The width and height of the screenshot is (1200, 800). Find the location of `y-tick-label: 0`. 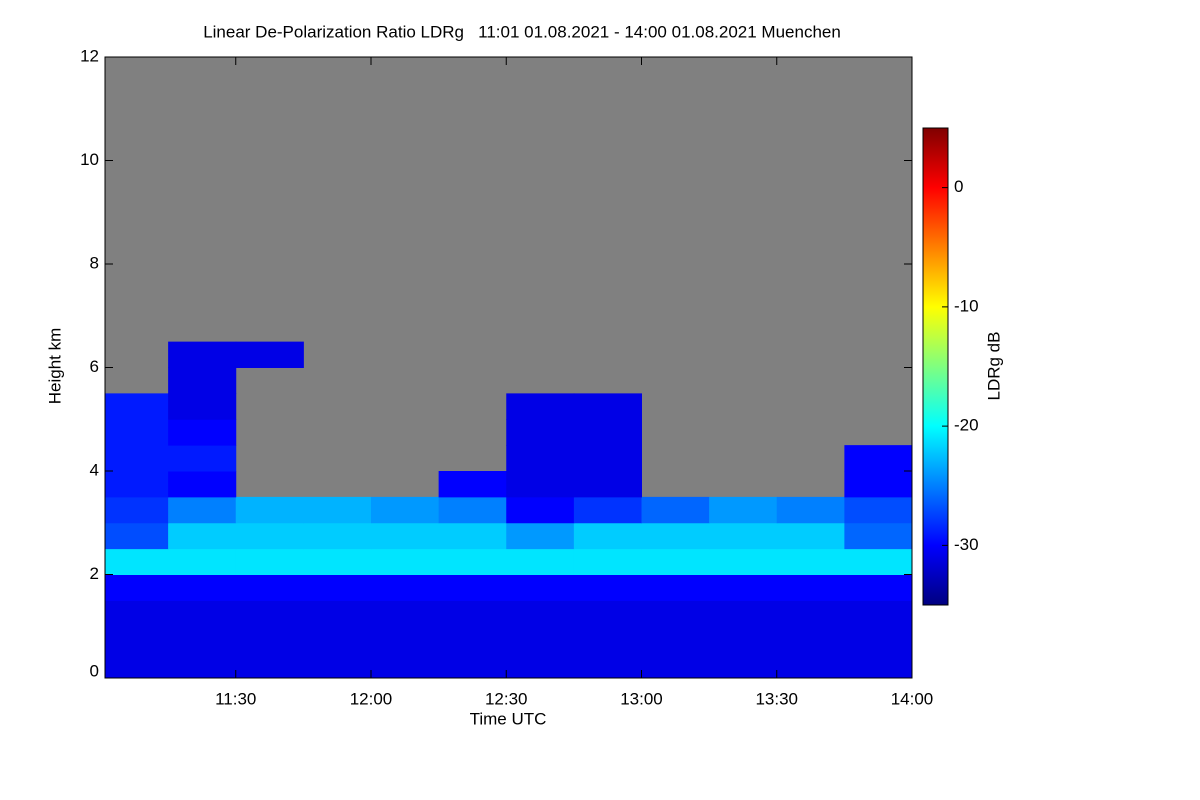

y-tick-label: 0 is located at coordinates (94, 670).